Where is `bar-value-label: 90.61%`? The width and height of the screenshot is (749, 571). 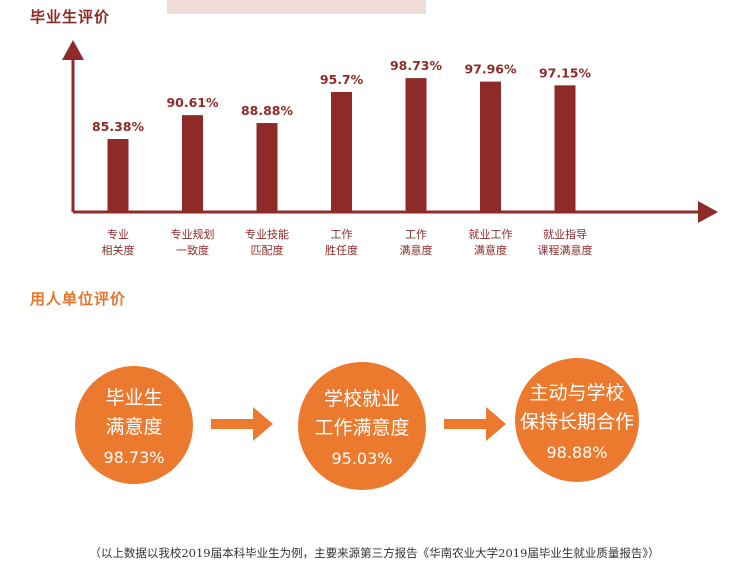
bar-value-label: 90.61% is located at coordinates (192, 102).